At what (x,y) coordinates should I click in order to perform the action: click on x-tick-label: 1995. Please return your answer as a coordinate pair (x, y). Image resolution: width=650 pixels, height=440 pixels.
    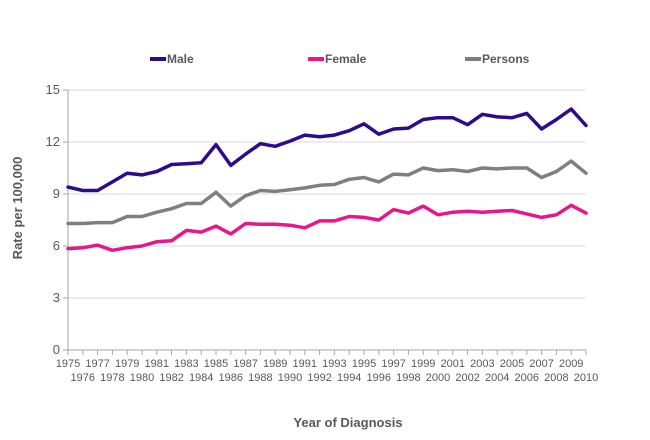
    Looking at the image, I should click on (364, 364).